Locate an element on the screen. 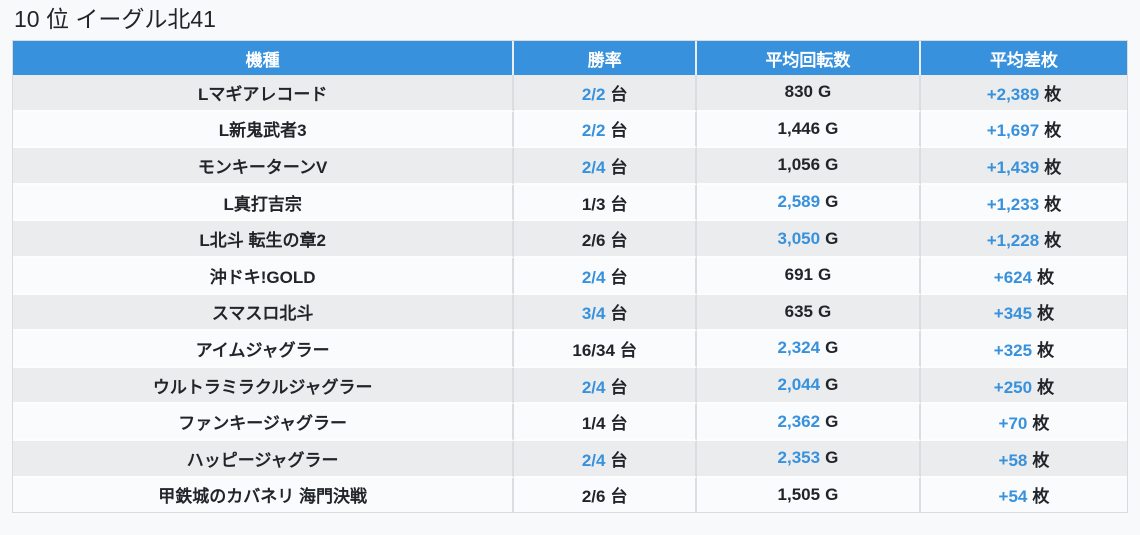 The width and height of the screenshot is (1140, 535). avg-diff-value: +1,233 is located at coordinates (1013, 204).